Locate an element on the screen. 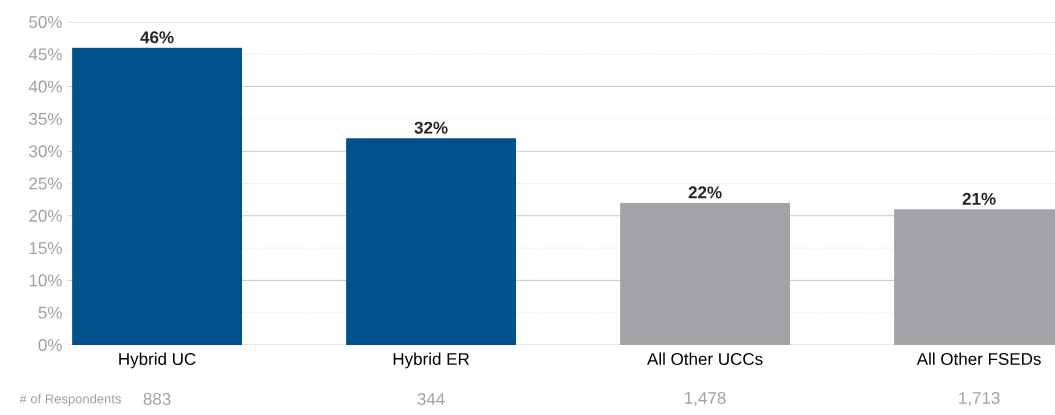  y-tick-label: 15% is located at coordinates (45, 248).